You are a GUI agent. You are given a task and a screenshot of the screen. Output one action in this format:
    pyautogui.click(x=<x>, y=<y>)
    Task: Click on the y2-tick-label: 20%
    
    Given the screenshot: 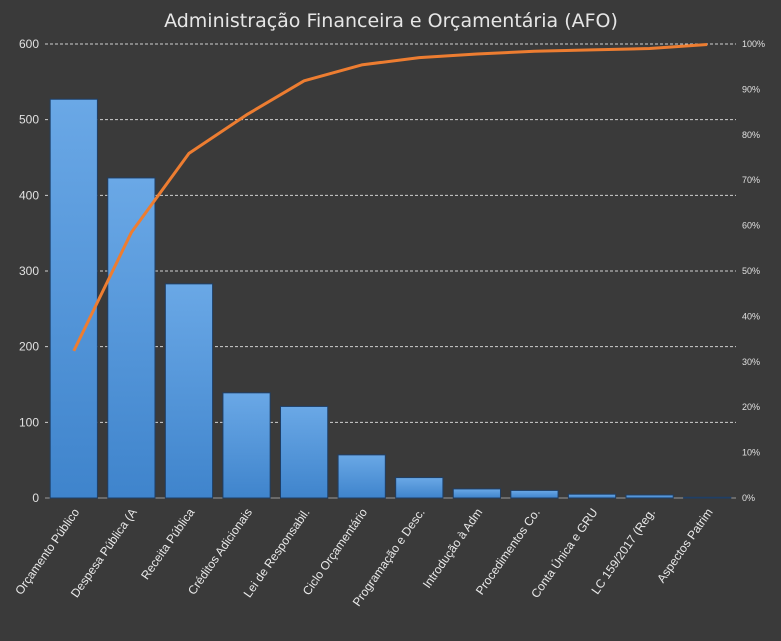 What is the action you would take?
    pyautogui.click(x=751, y=407)
    